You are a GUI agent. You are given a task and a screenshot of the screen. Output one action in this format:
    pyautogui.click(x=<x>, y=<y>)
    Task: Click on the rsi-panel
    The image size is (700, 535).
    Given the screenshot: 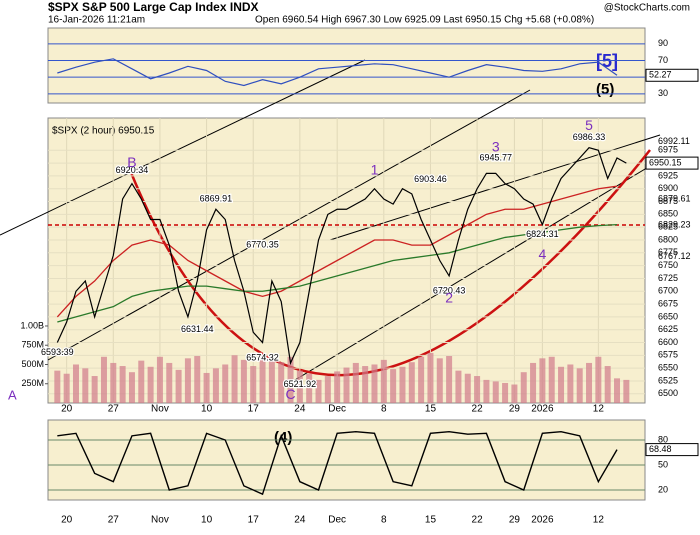 What is the action you would take?
    pyautogui.click(x=346, y=65)
    